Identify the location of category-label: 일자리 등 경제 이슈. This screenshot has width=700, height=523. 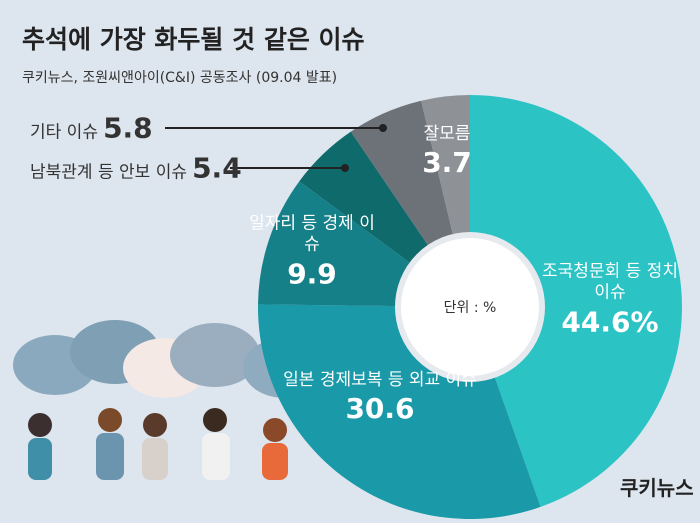
(312, 234).